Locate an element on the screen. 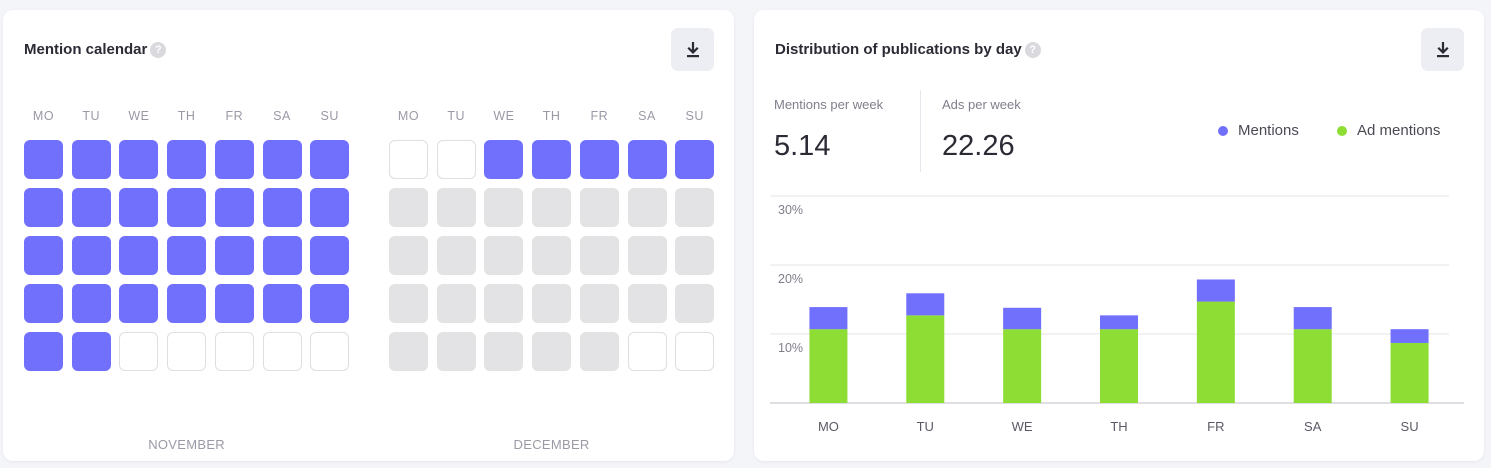 This screenshot has width=1491, height=468. ads-per-week-value: 22.26 is located at coordinates (978, 146).